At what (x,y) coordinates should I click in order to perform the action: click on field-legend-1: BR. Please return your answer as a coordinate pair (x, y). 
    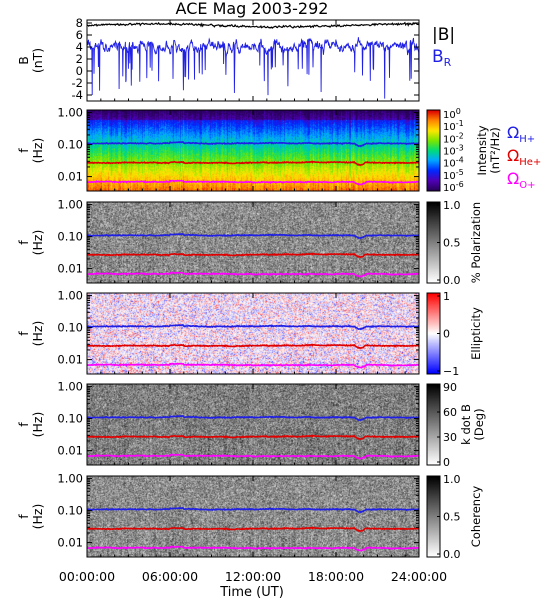
    Looking at the image, I should click on (442, 58).